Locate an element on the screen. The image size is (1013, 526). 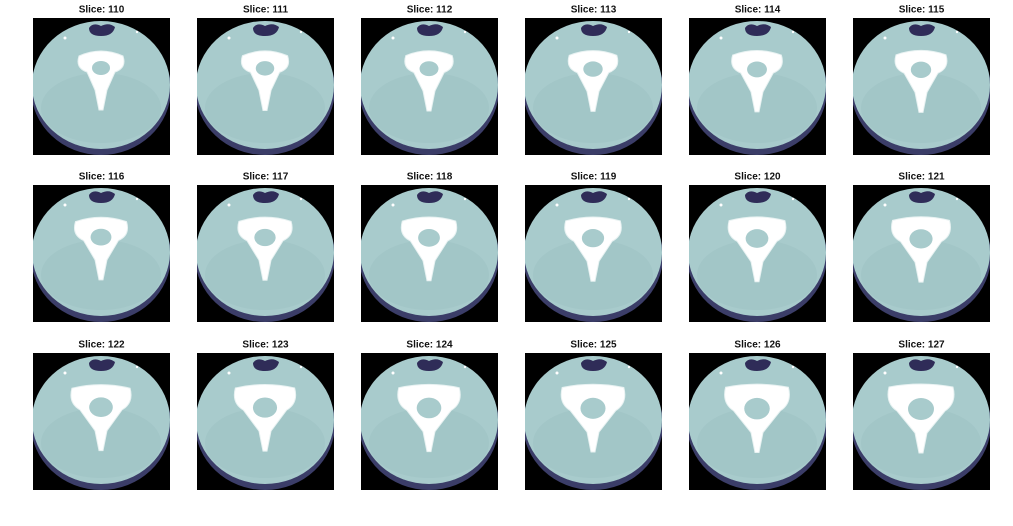
slice-title: Slice: 117 is located at coordinates (266, 177).